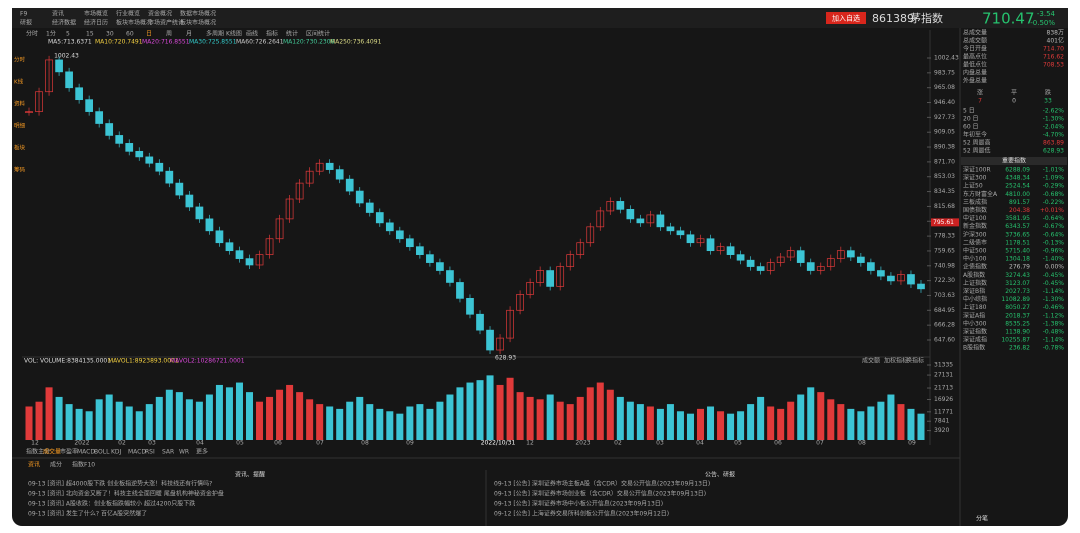  What do you see at coordinates (975, 332) in the screenshot?
I see `index-name: 深证指数` at bounding box center [975, 332].